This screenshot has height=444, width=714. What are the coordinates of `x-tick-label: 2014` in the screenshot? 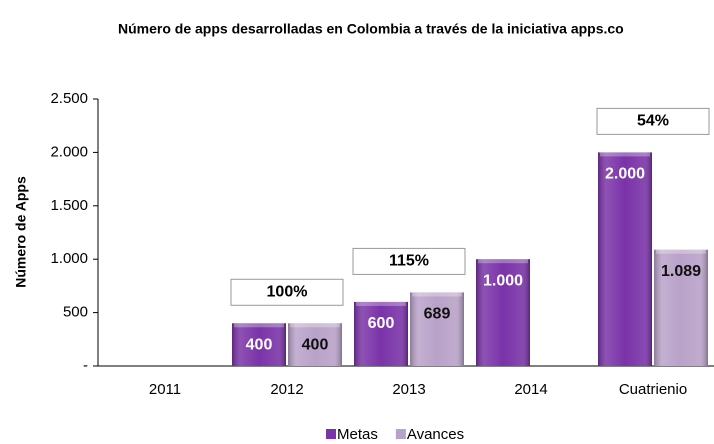 It's located at (530, 389).